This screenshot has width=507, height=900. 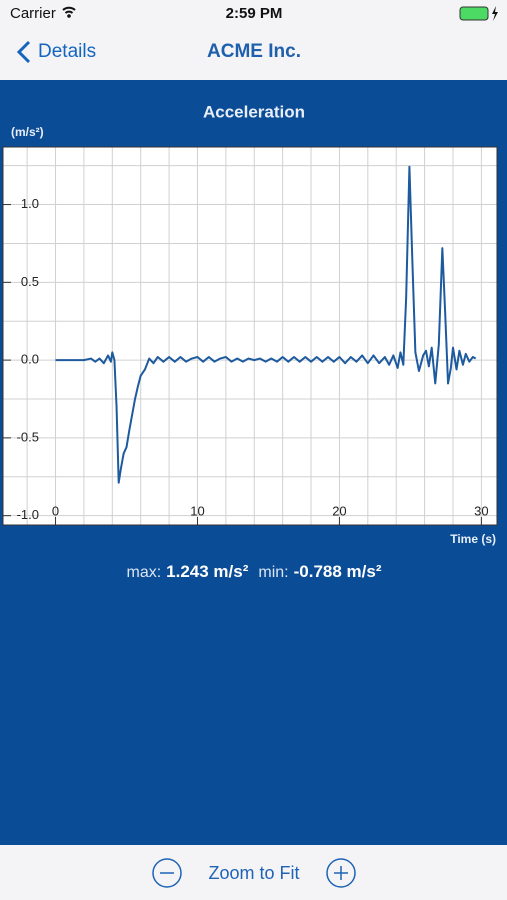 What do you see at coordinates (253, 40) in the screenshot?
I see `top-bar` at bounding box center [253, 40].